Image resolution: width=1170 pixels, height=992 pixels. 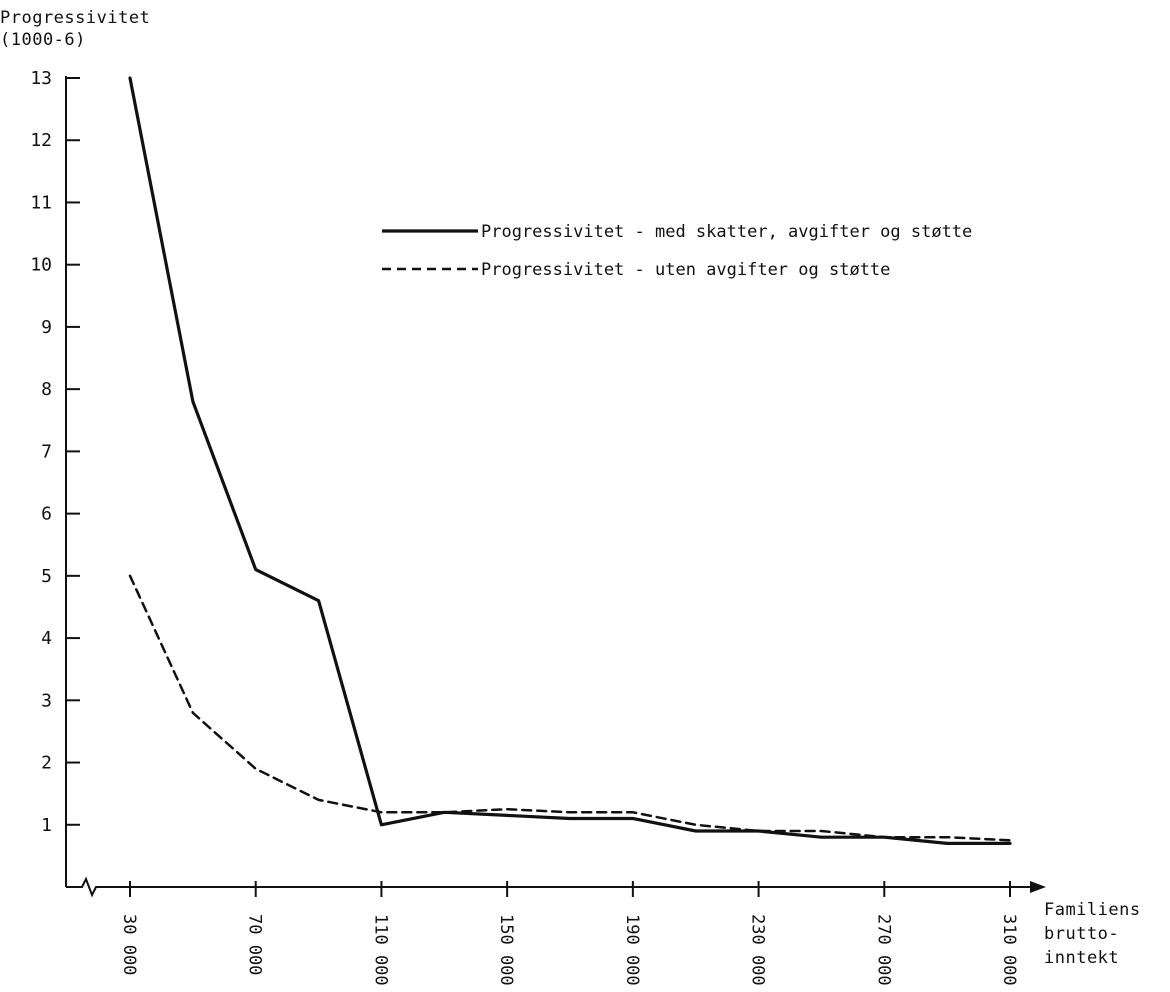 What do you see at coordinates (506, 950) in the screenshot?
I see `x-tick-label: 150 000` at bounding box center [506, 950].